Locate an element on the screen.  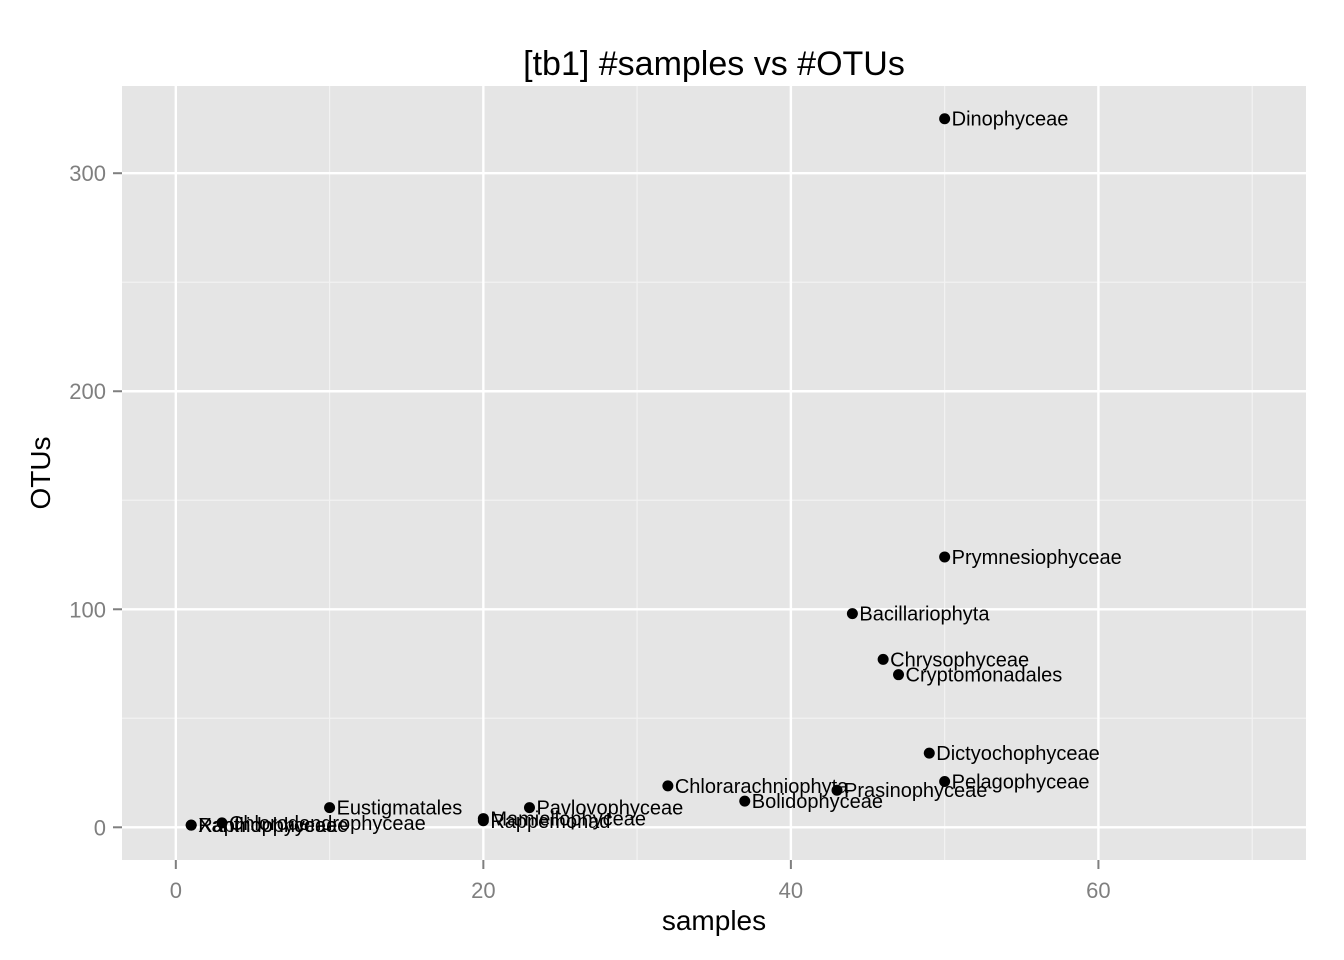
point-label: Dinophyceae is located at coordinates (1010, 120).